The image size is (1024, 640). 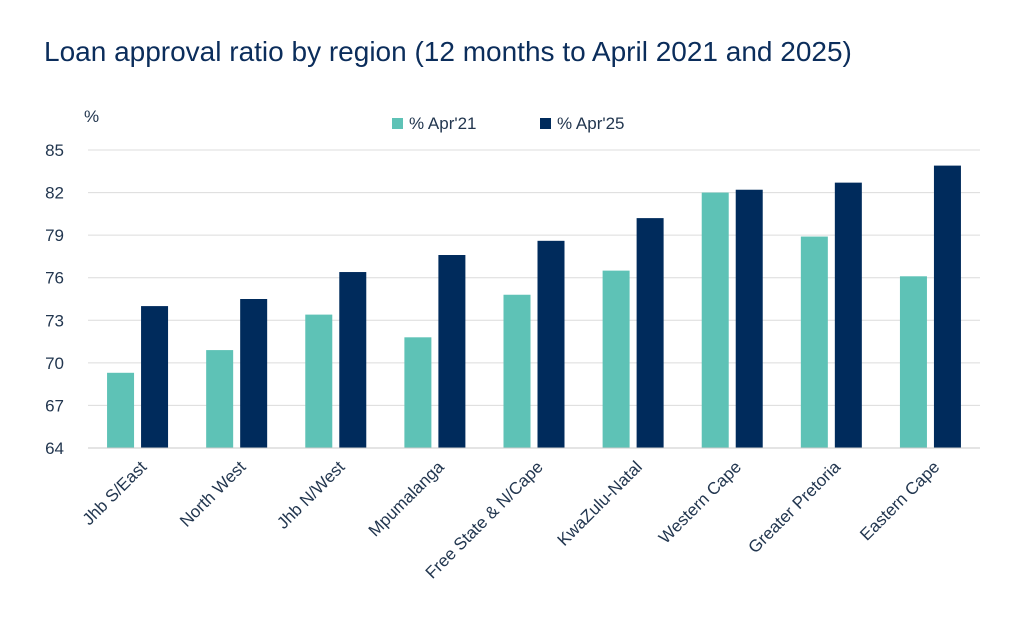 What do you see at coordinates (406, 498) in the screenshot?
I see `x-tick-label: Mpumalanga` at bounding box center [406, 498].